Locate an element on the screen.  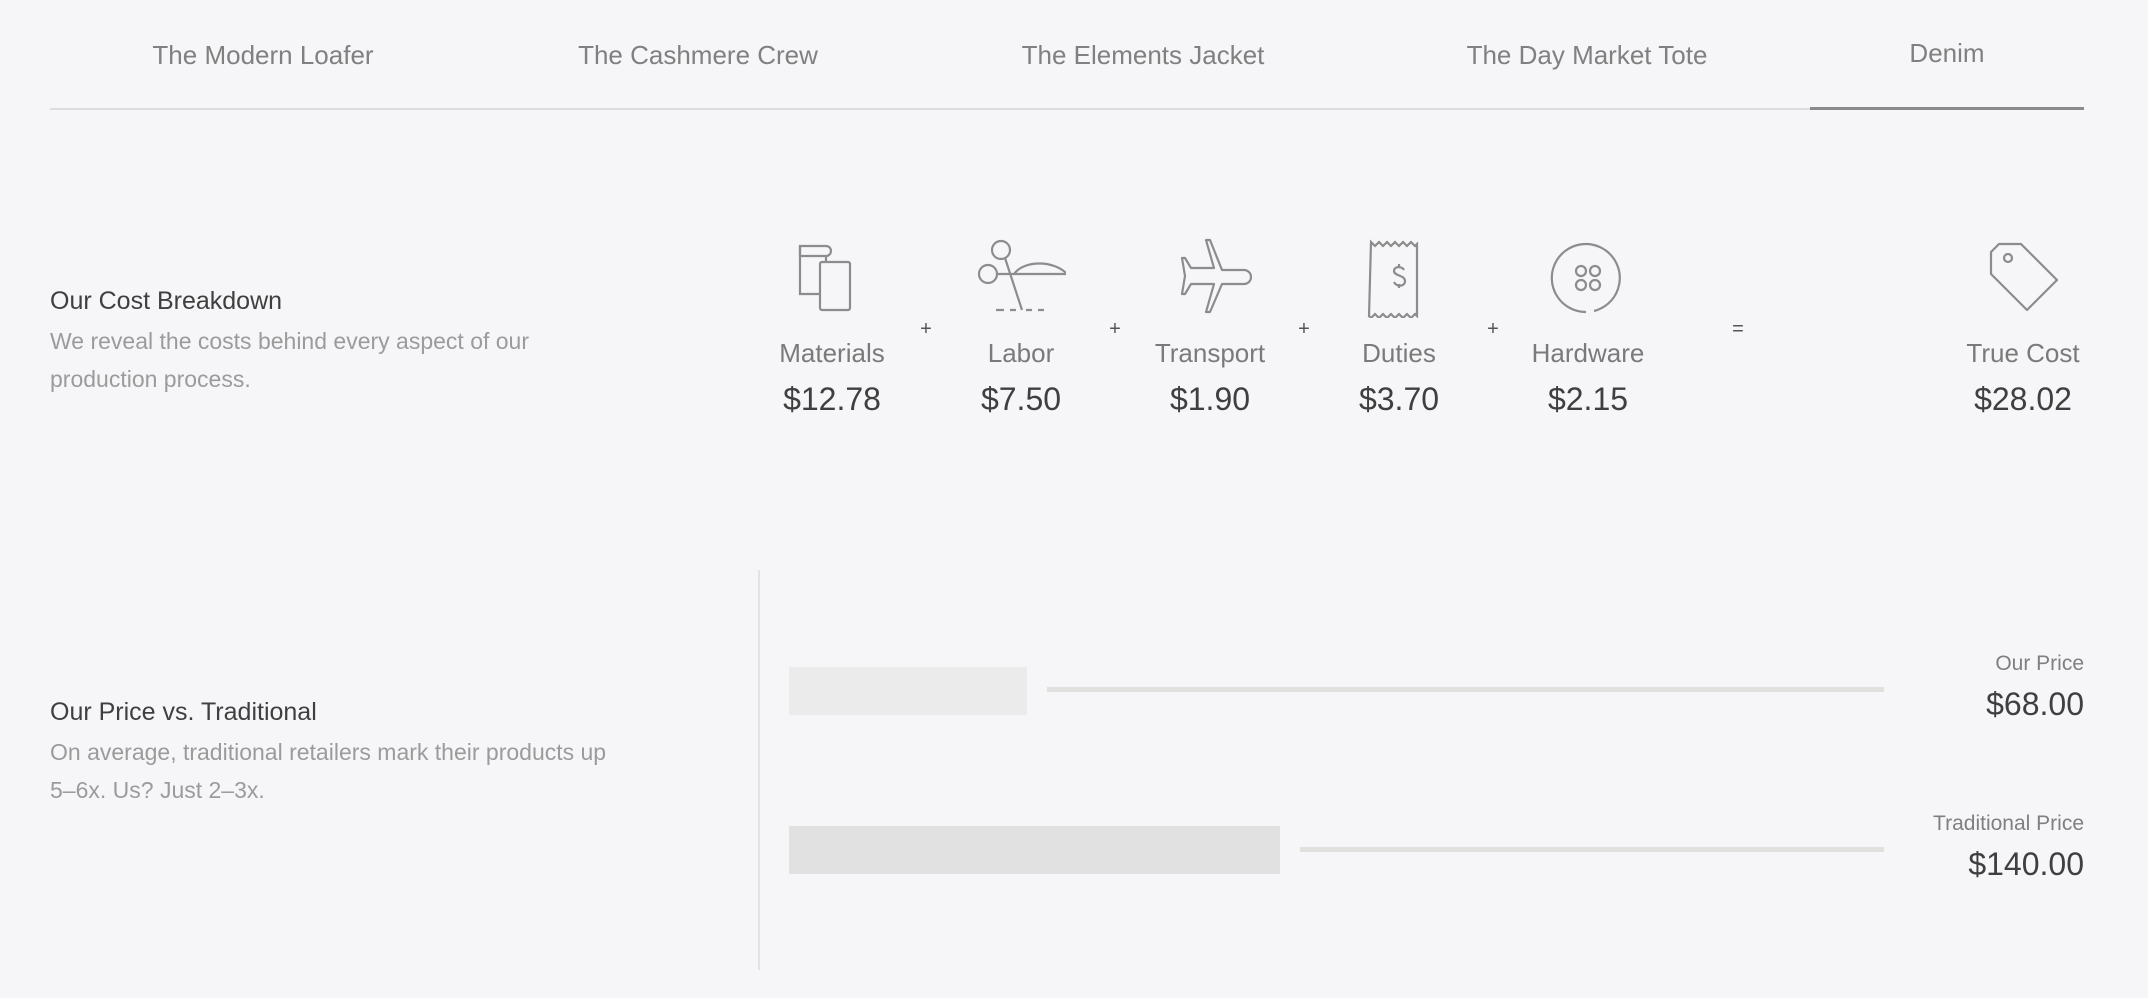
cost-item-duties: Duties $3.70 is located at coordinates (1399, 328).